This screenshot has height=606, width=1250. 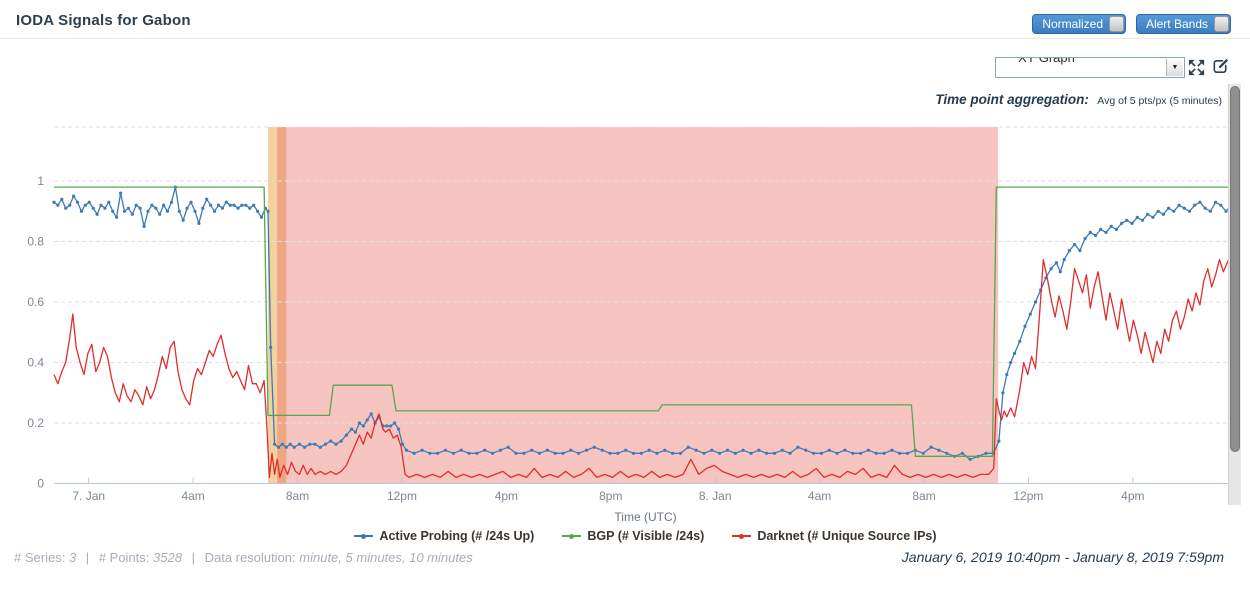 I want to click on x-axis-tick-label: 8am, so click(x=297, y=496).